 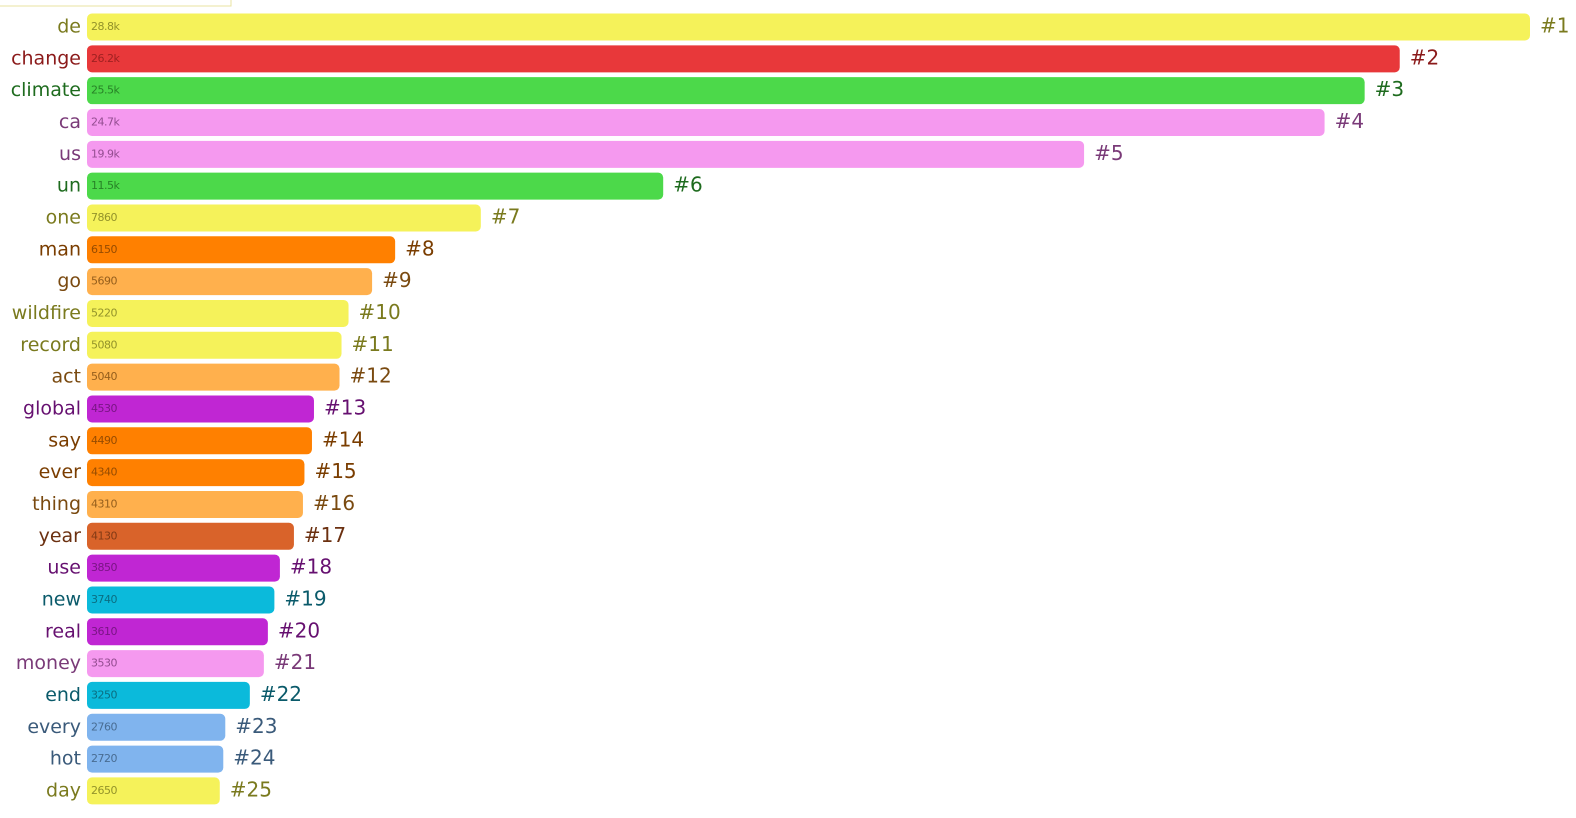 What do you see at coordinates (105, 121) in the screenshot?
I see `value-label: 24.7k` at bounding box center [105, 121].